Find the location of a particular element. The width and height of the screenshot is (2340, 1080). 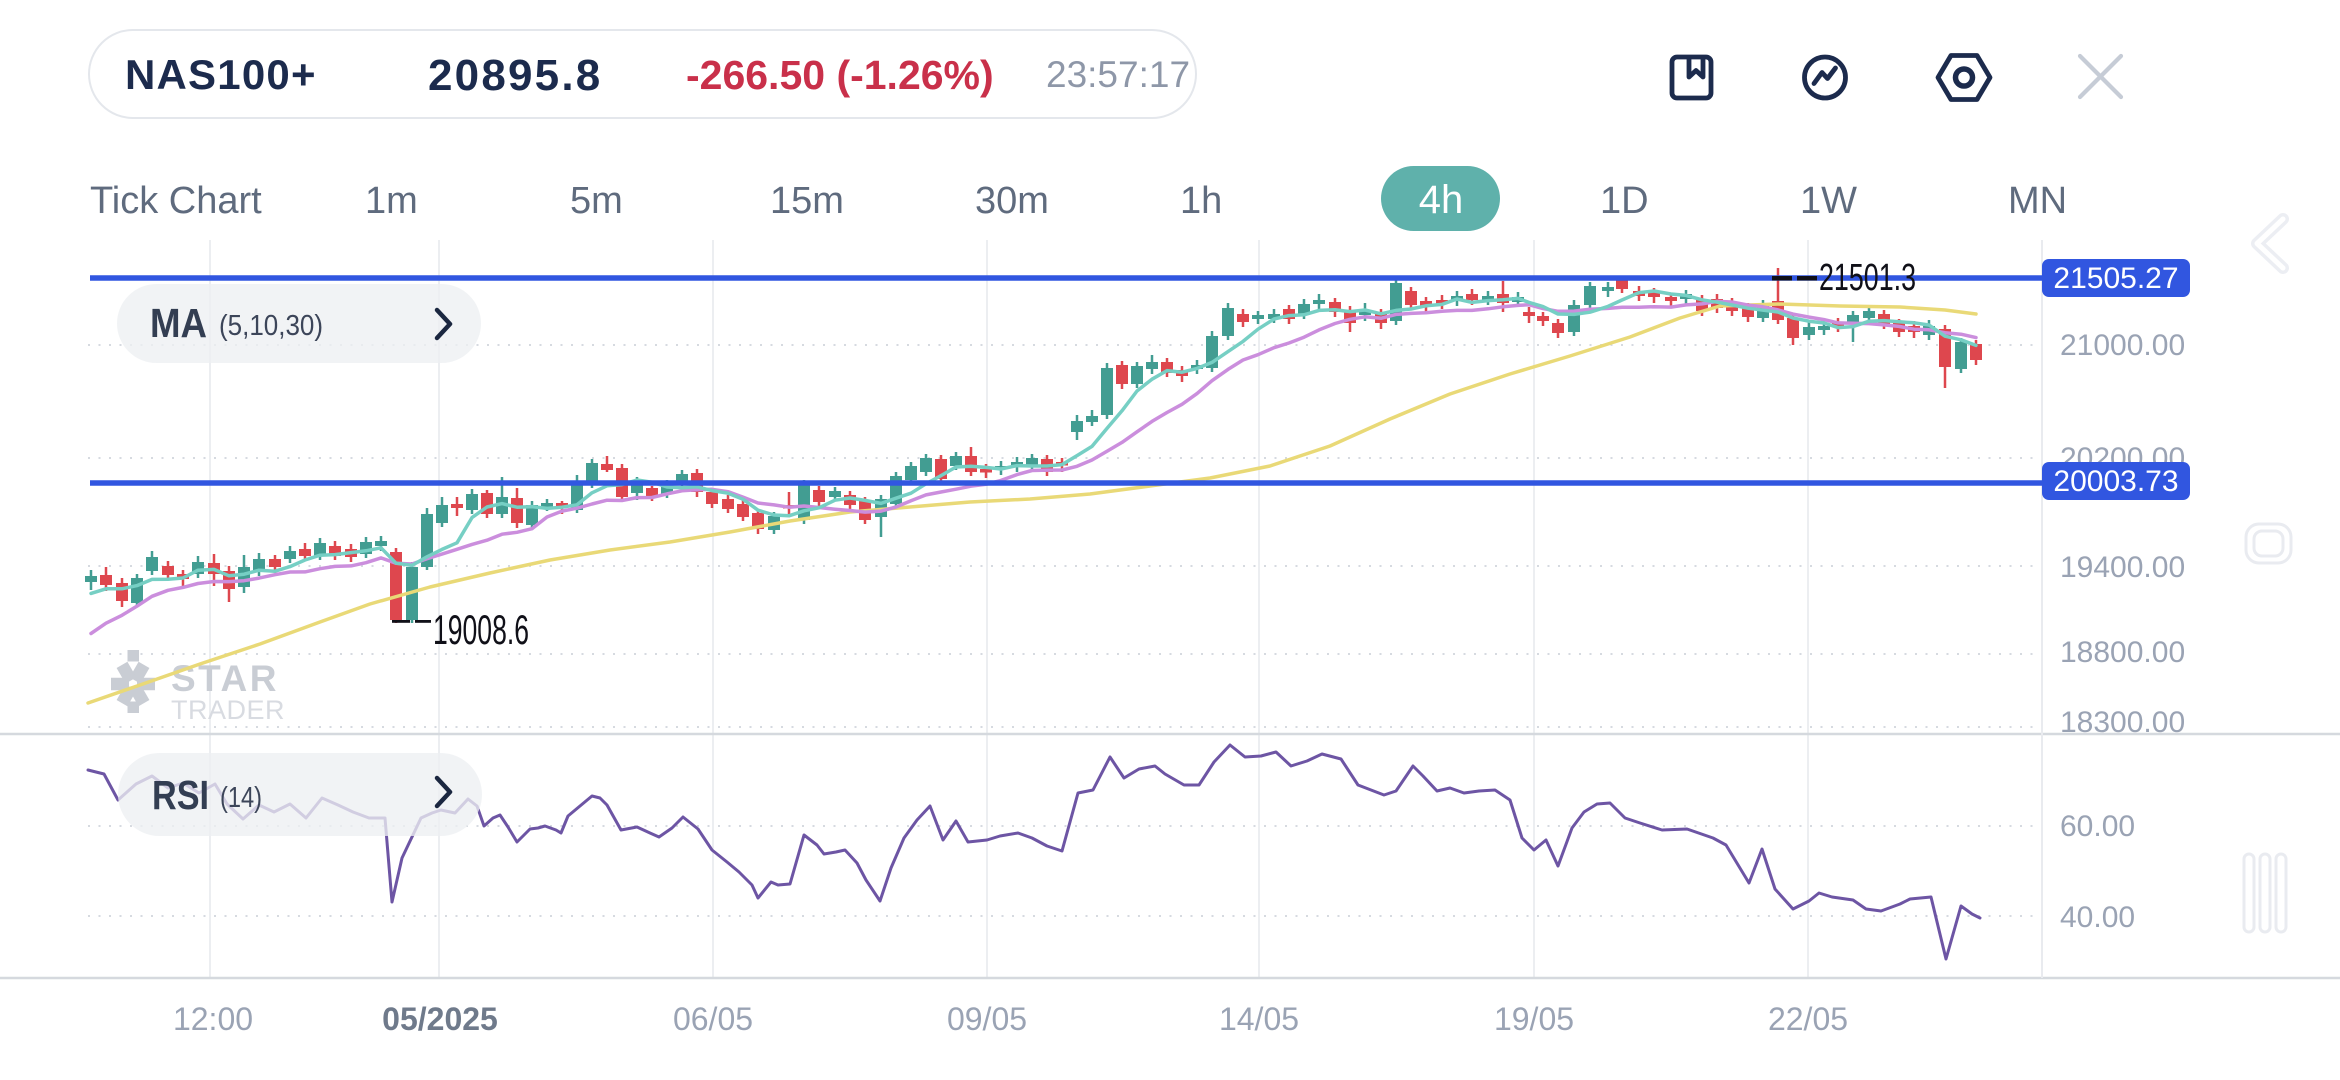

svg-text: 05/2025 is located at coordinates (440, 1019).